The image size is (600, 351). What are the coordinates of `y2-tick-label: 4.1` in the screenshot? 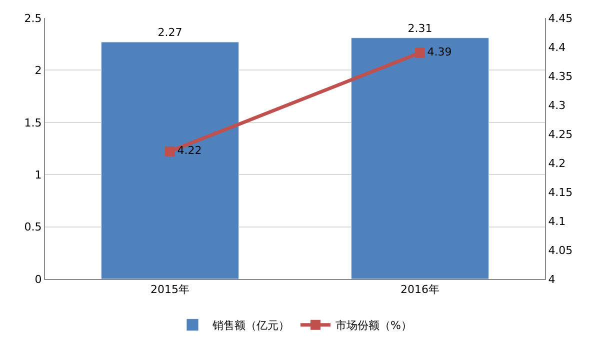 It's located at (557, 221).